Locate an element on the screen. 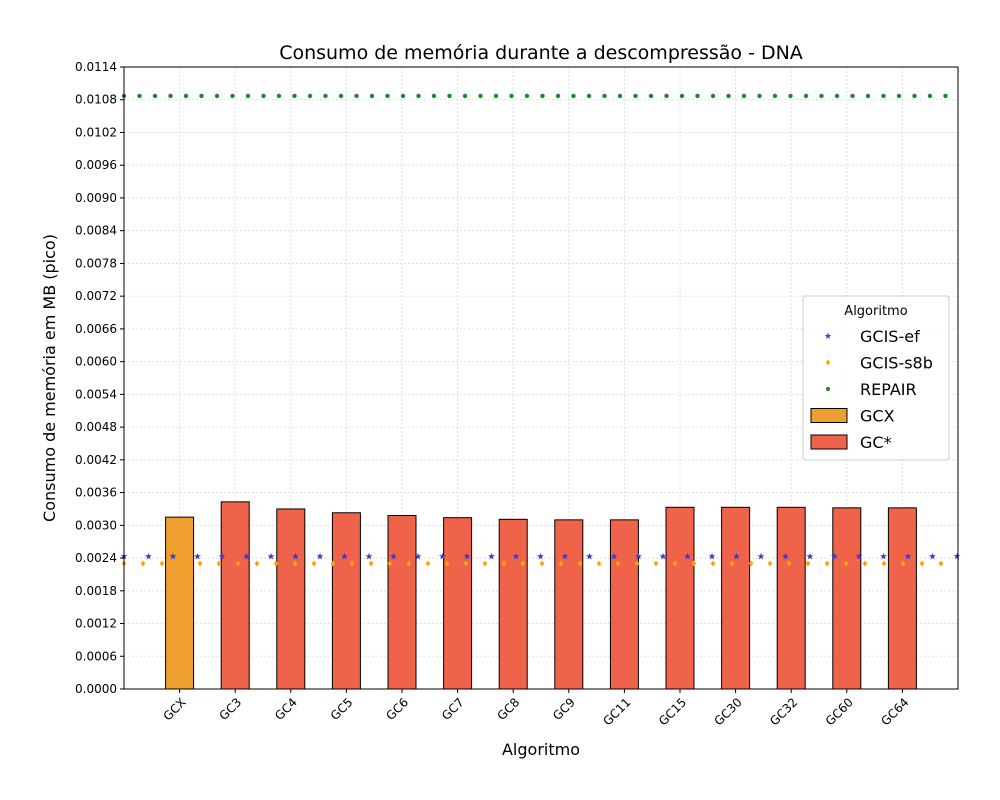 The height and width of the screenshot is (800, 1000). y-tick-label: 0.0072 is located at coordinates (96, 296).